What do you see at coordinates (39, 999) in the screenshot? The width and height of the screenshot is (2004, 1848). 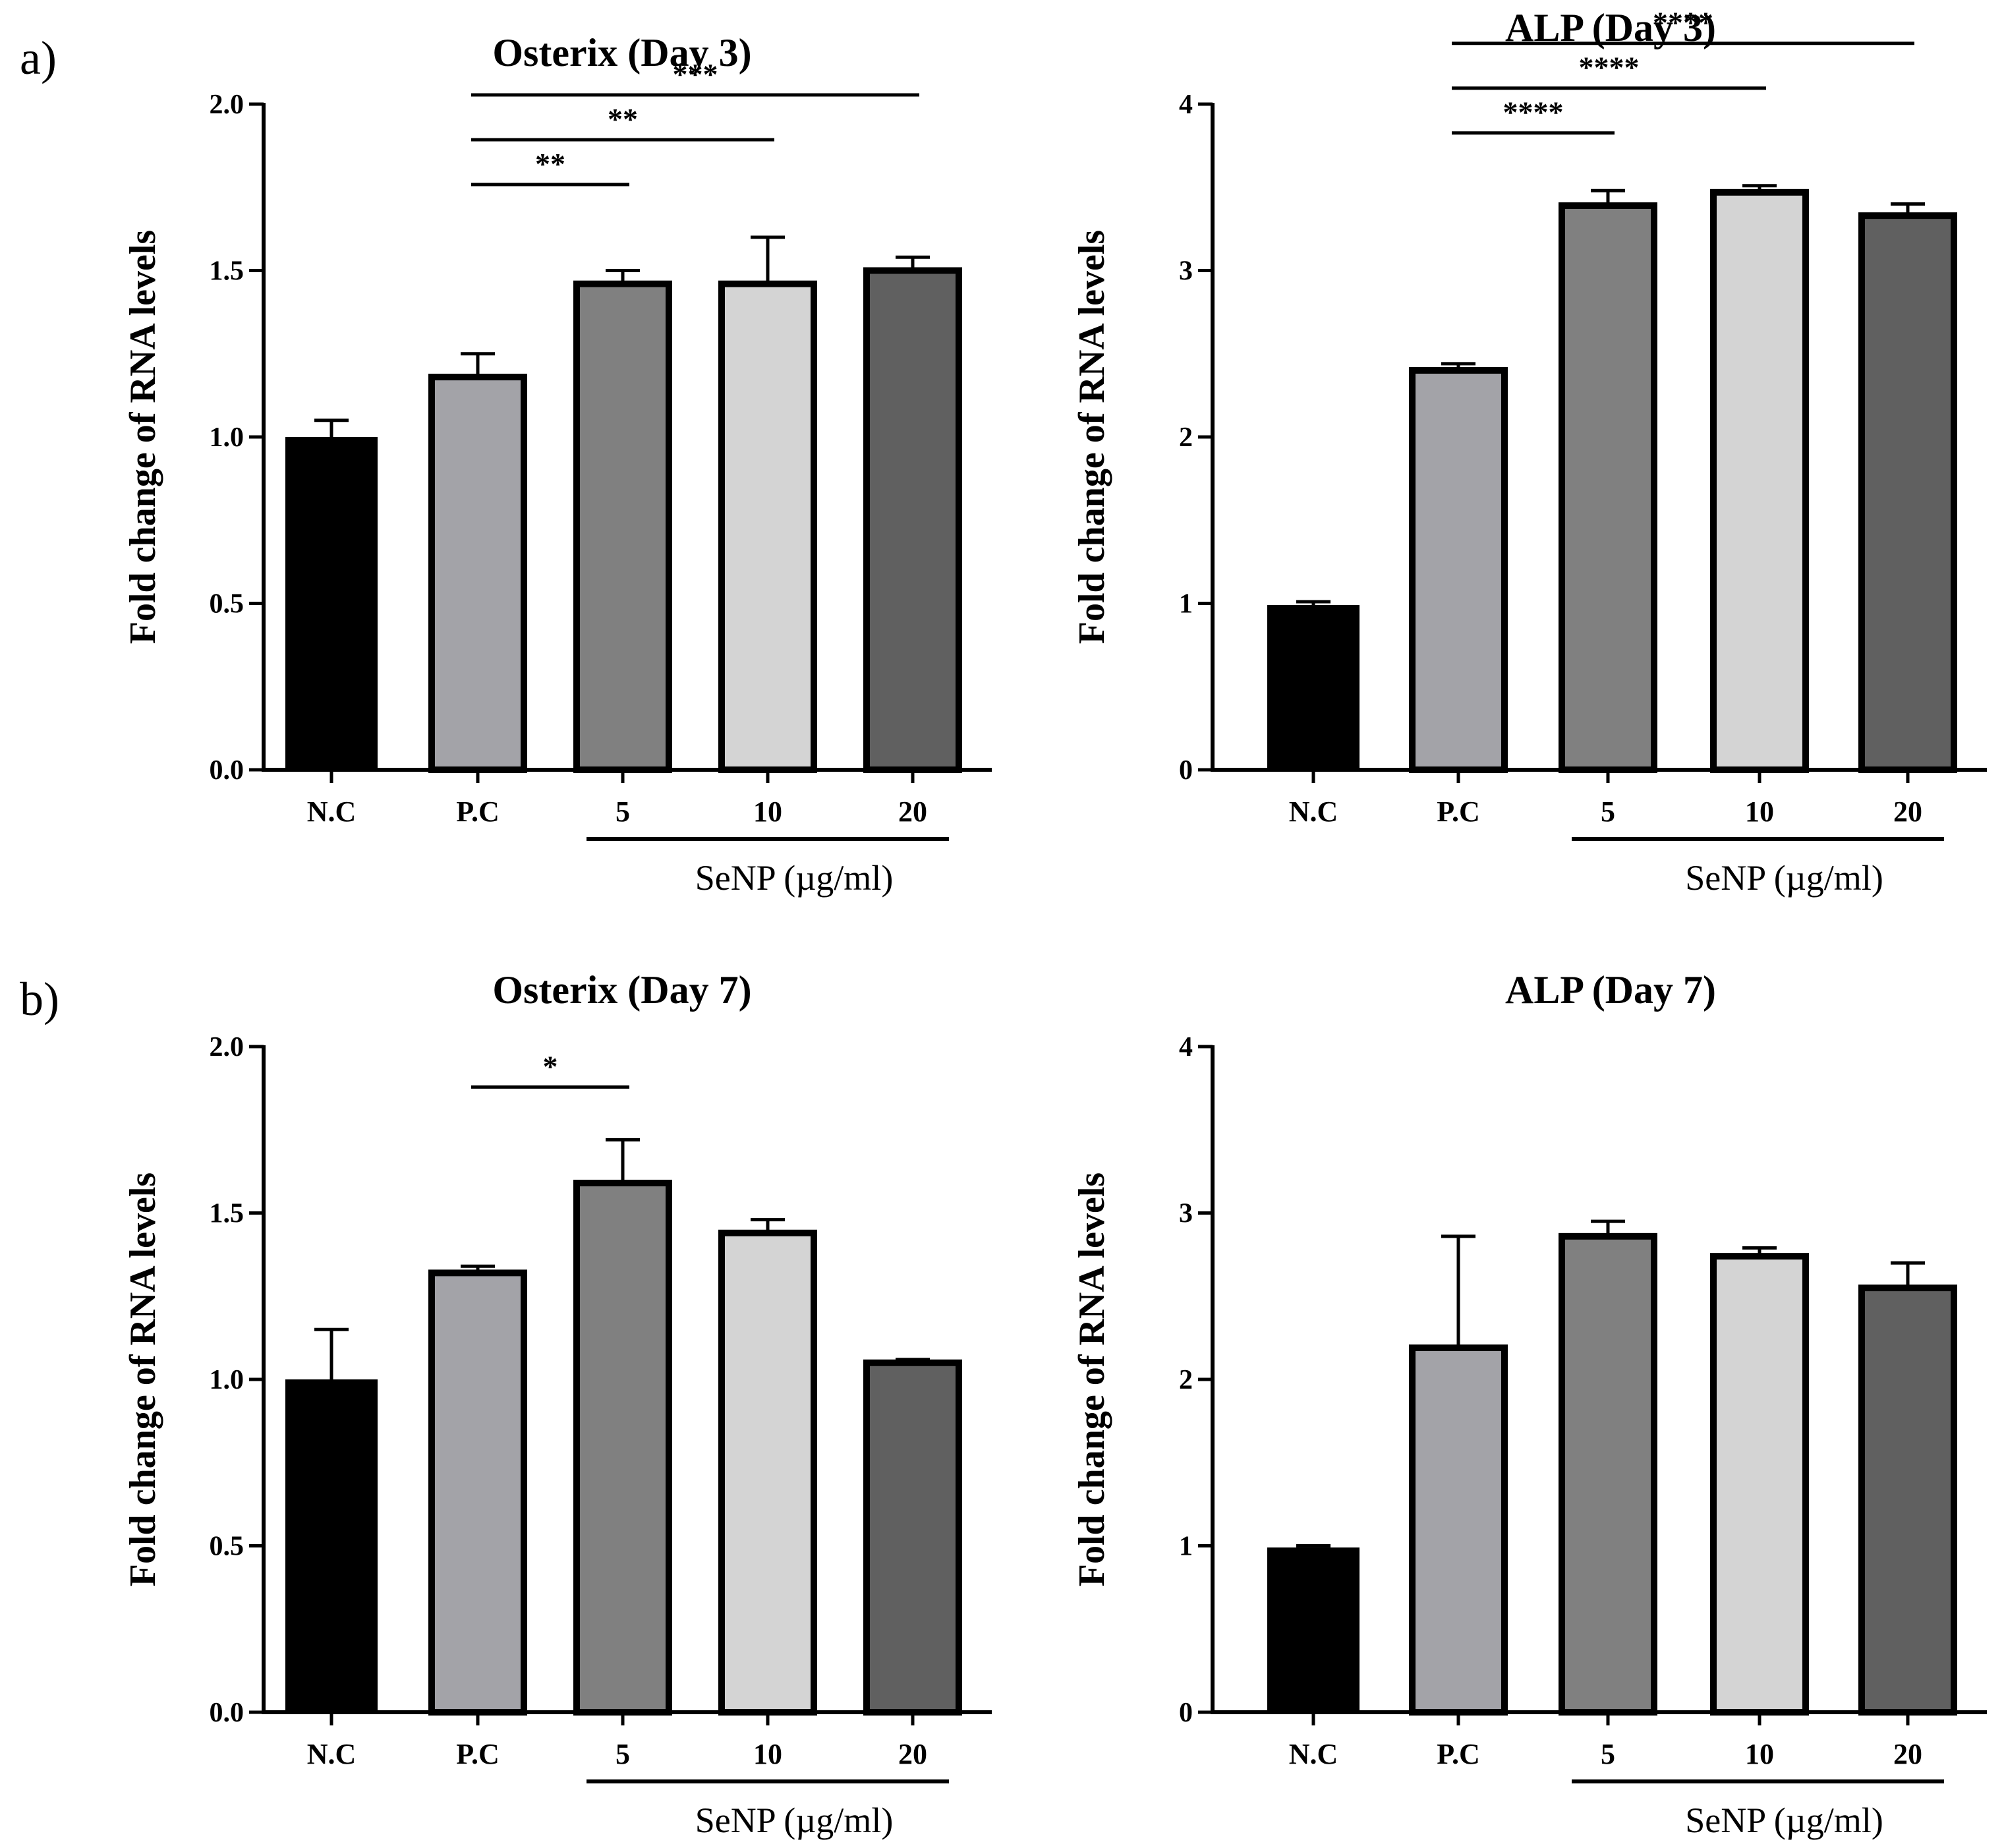 I see `panel-label-b: b)` at bounding box center [39, 999].